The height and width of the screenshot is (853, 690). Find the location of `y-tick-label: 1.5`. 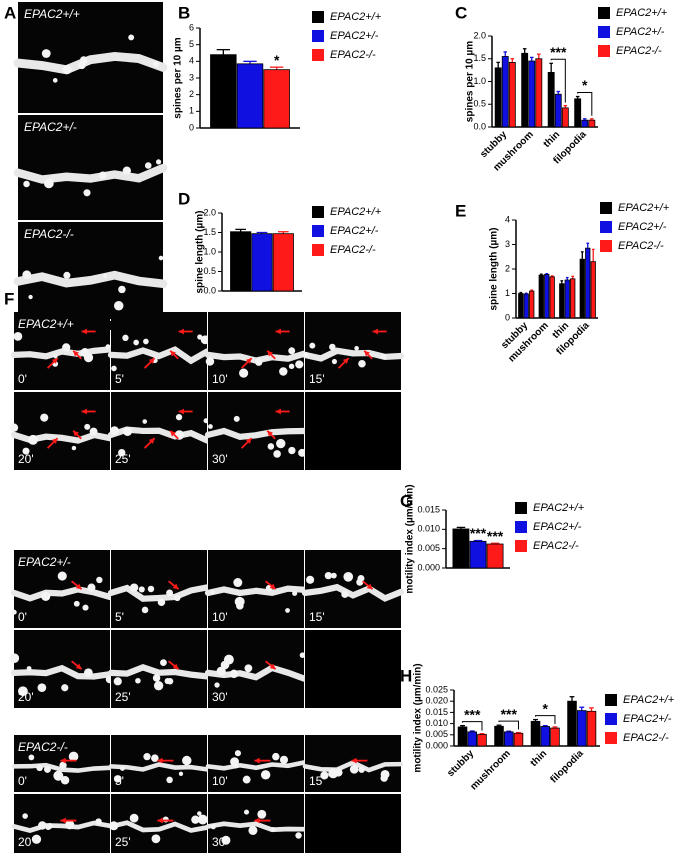

y-tick-label: 1.5 is located at coordinates (209, 232).